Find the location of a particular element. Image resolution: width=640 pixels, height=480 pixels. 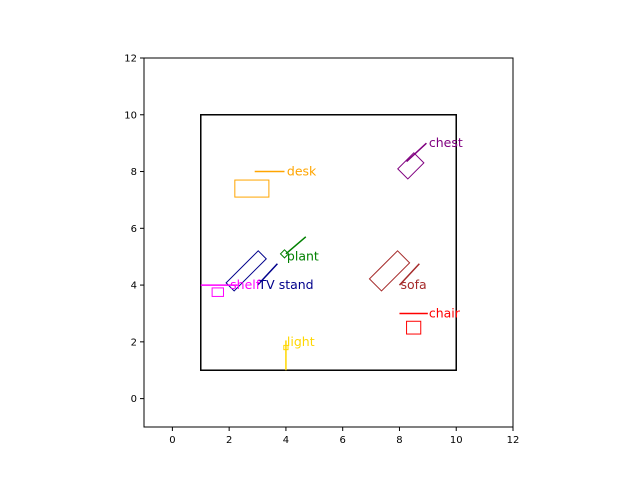

item-shape-shelf is located at coordinates (217, 292).